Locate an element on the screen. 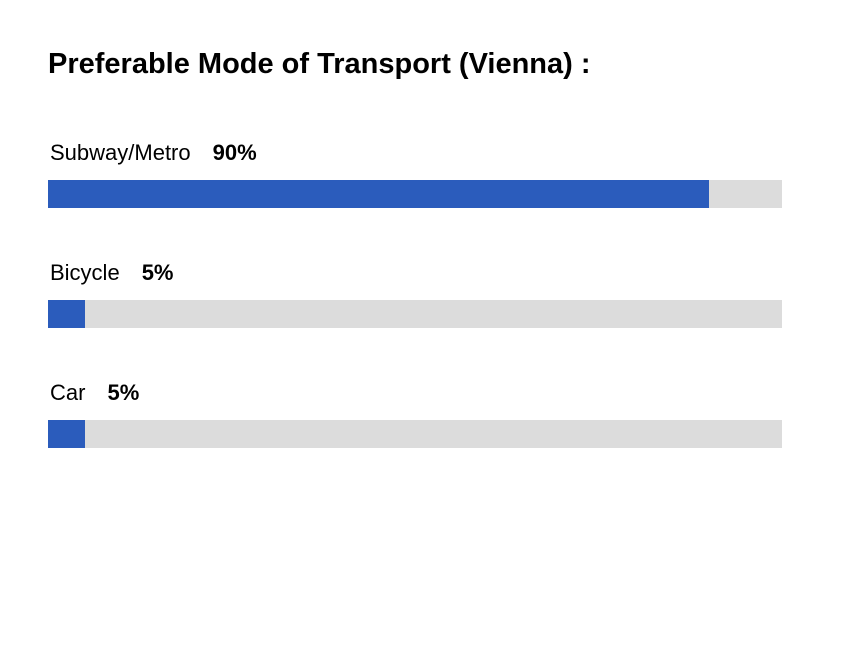 The image size is (842, 660). category-label: Bicycle is located at coordinates (85, 272).